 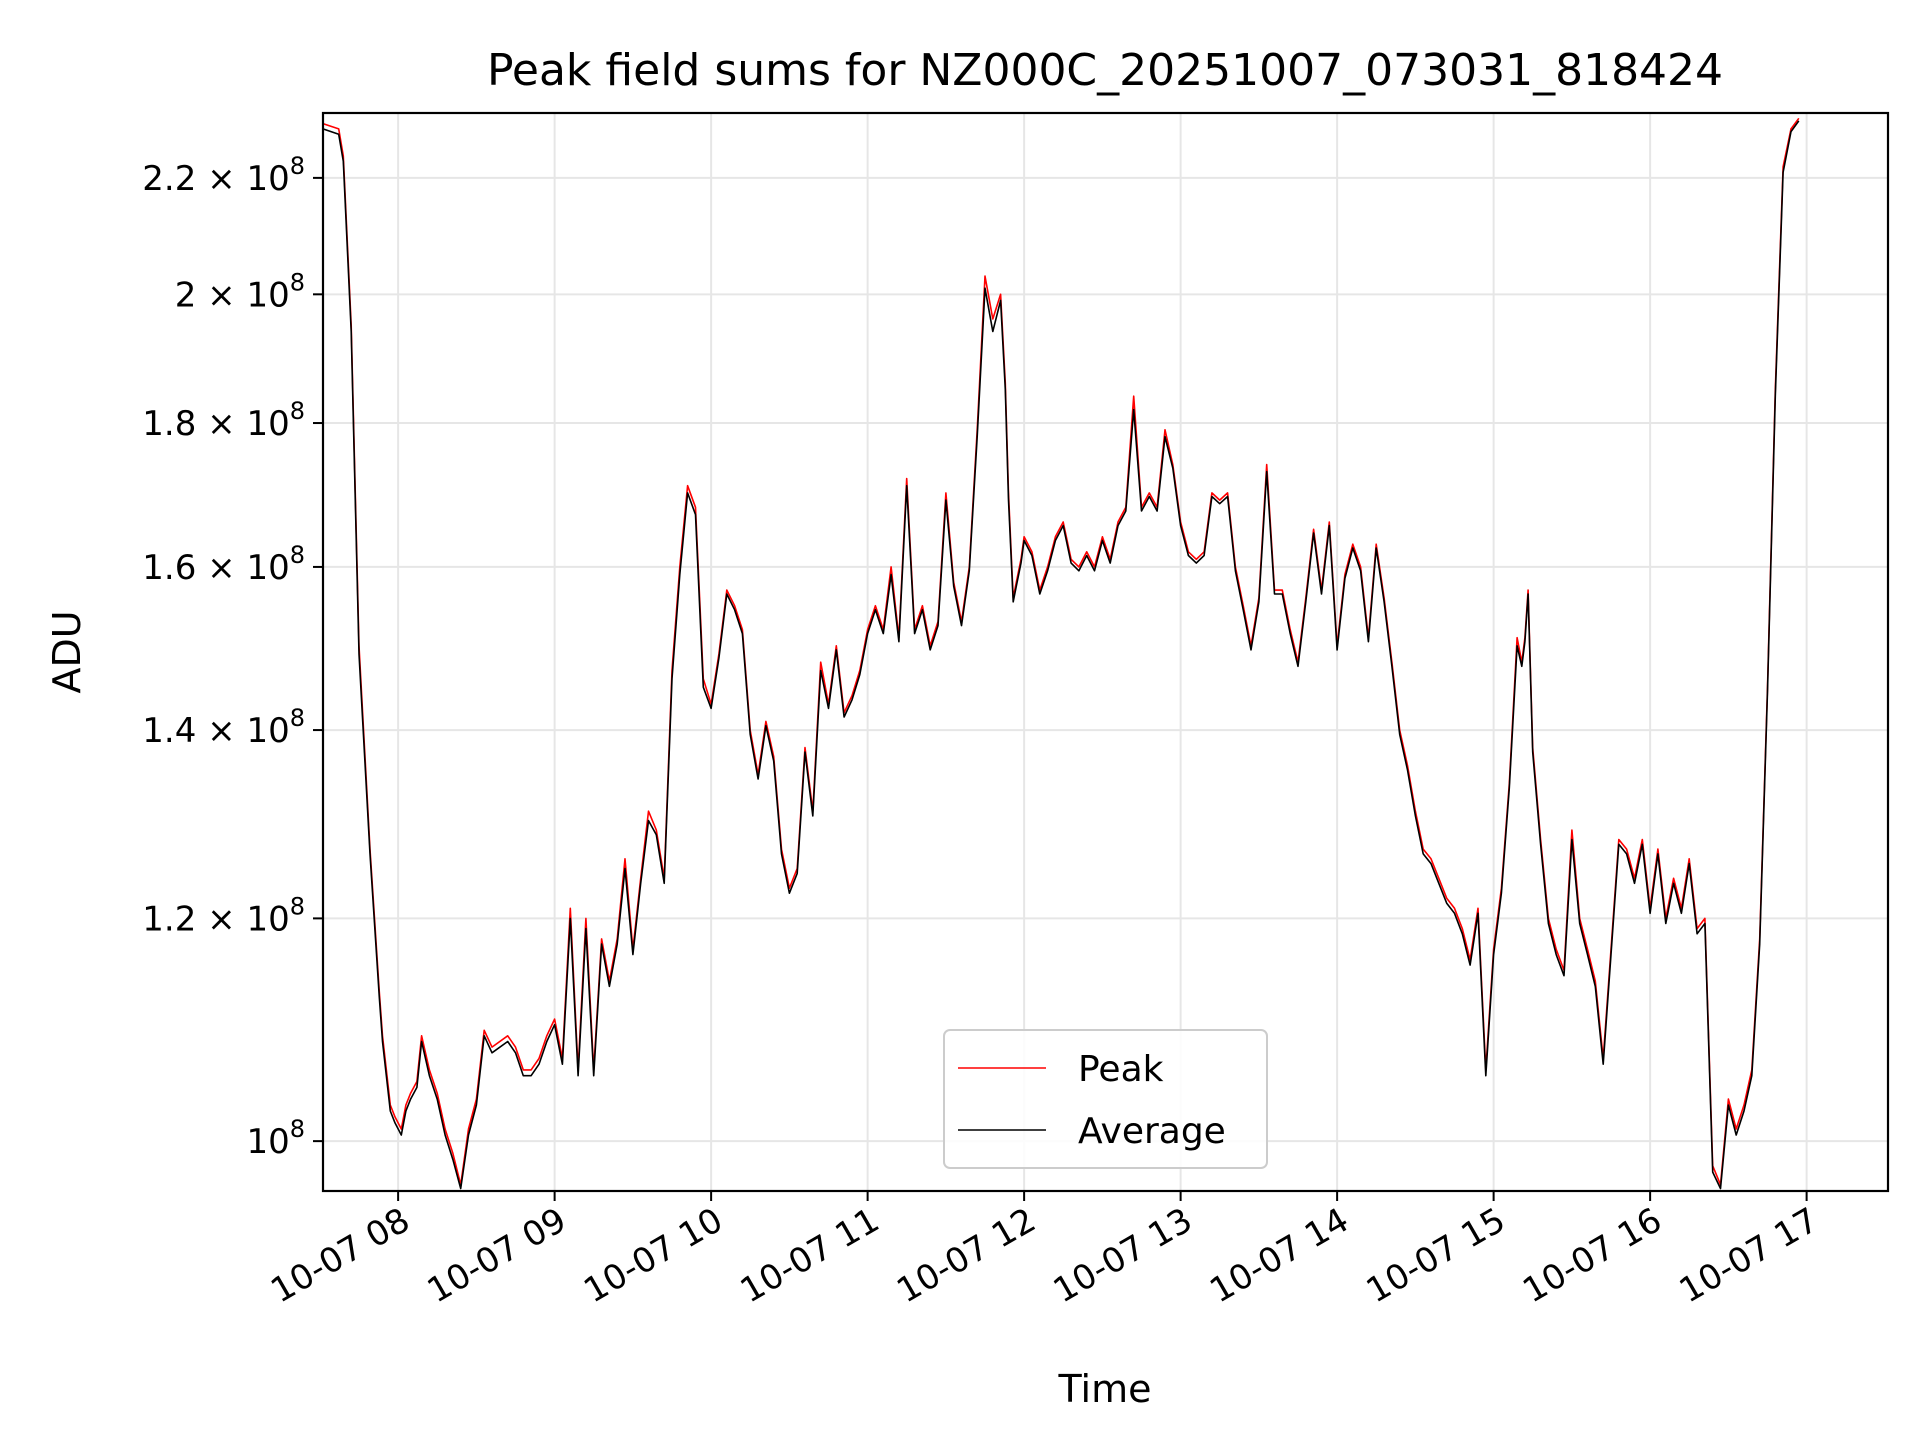 I want to click on y-axis-label: ADU, so click(x=67, y=651).